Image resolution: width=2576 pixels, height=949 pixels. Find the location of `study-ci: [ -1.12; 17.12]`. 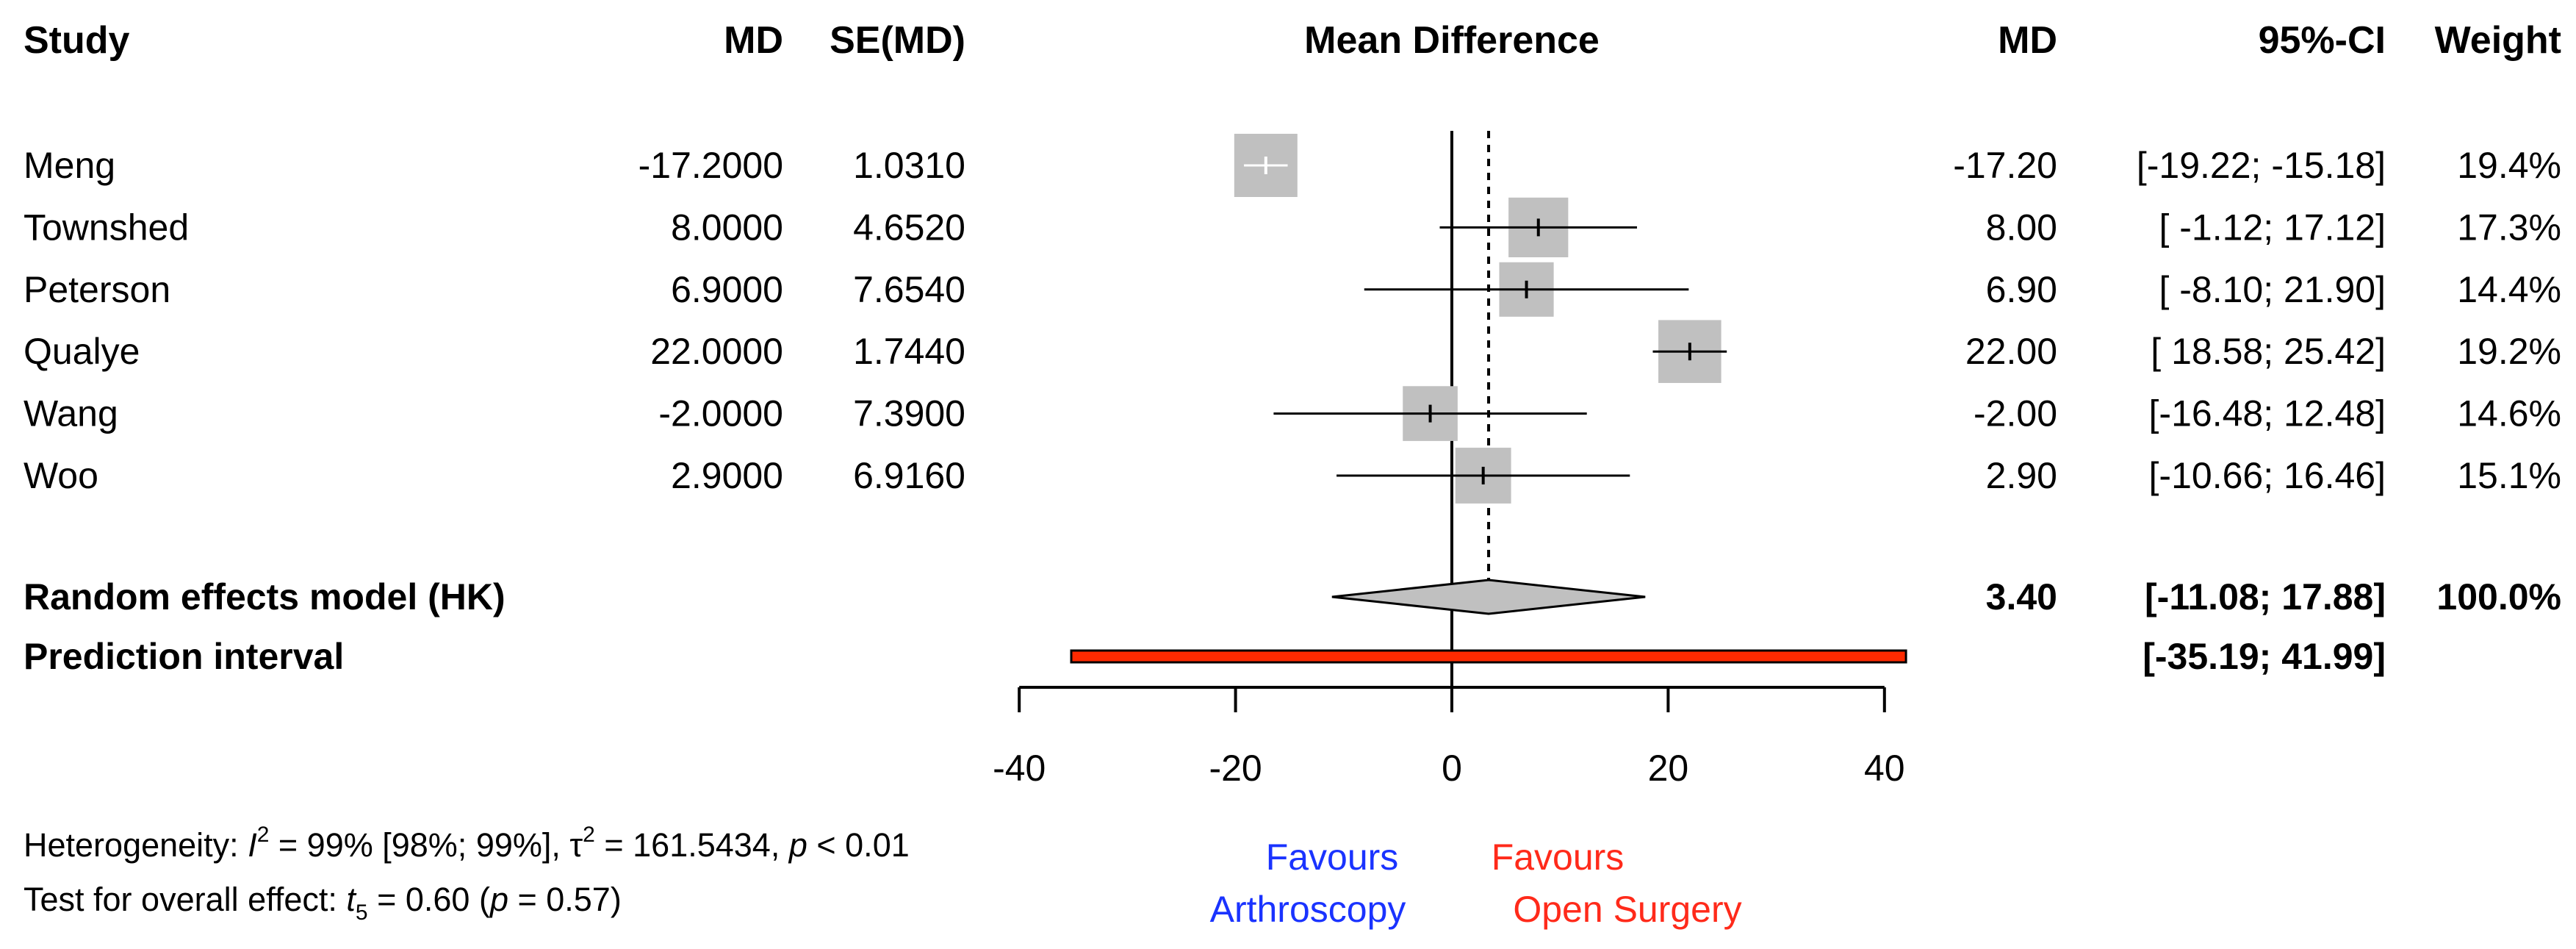

study-ci: [ -1.12; 17.12] is located at coordinates (2272, 228).